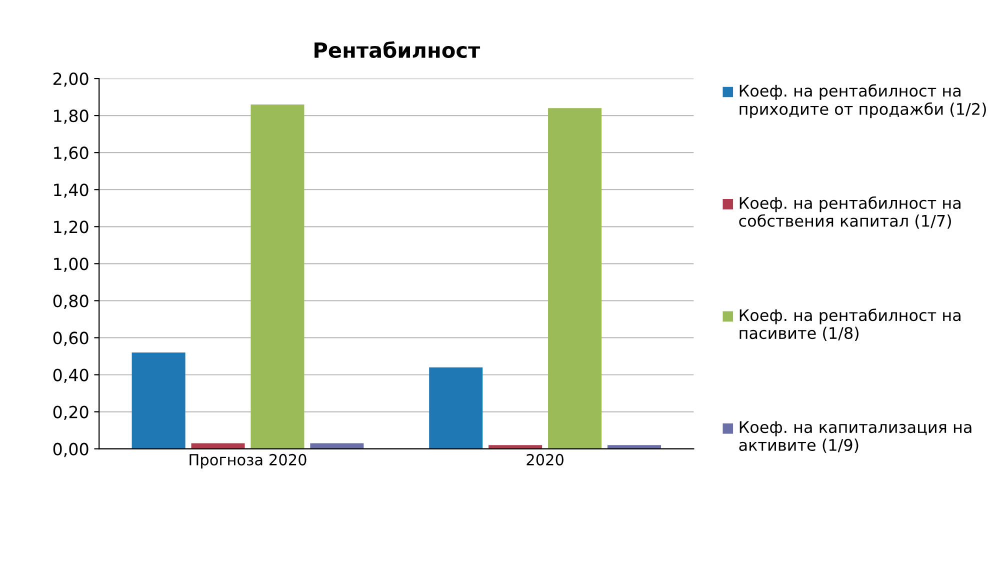 Image resolution: width=991 pixels, height=561 pixels. Describe the element at coordinates (70, 413) in the screenshot. I see `y-tick-label: 0,20` at that location.